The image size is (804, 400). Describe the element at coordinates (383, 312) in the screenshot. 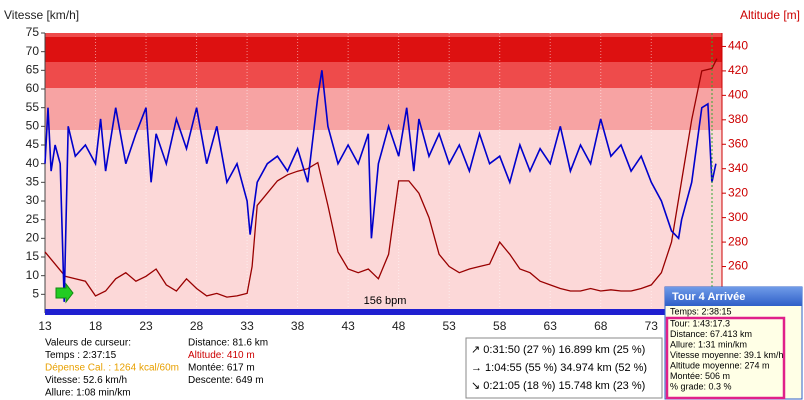

I see `zone-bar` at that location.